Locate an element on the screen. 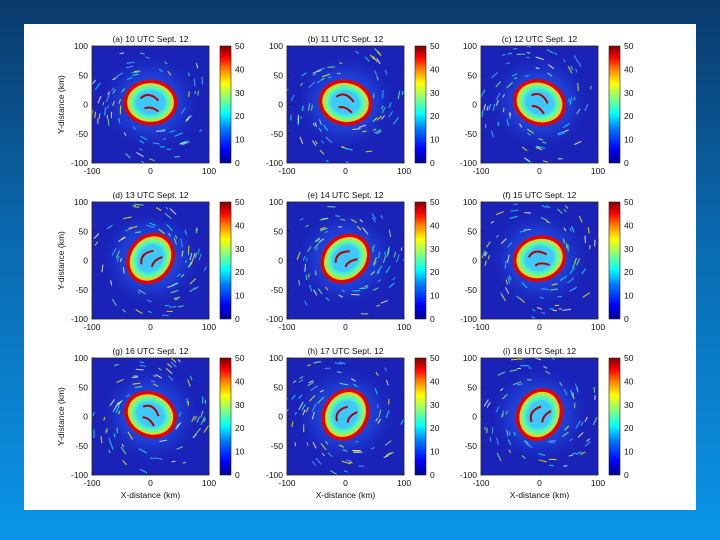 The height and width of the screenshot is (540, 720). y-tick-label: 0 is located at coordinates (474, 105).